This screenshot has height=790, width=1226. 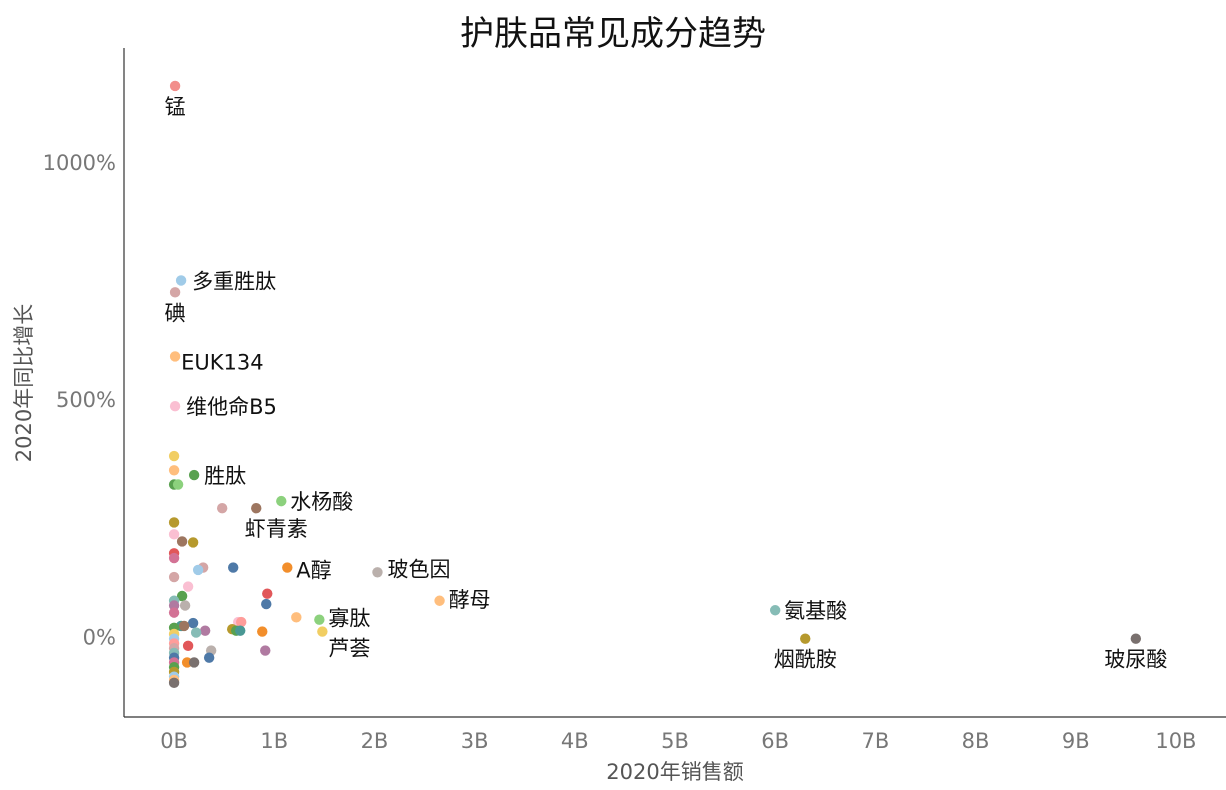 What do you see at coordinates (175, 107) in the screenshot?
I see `point-label: 锰` at bounding box center [175, 107].